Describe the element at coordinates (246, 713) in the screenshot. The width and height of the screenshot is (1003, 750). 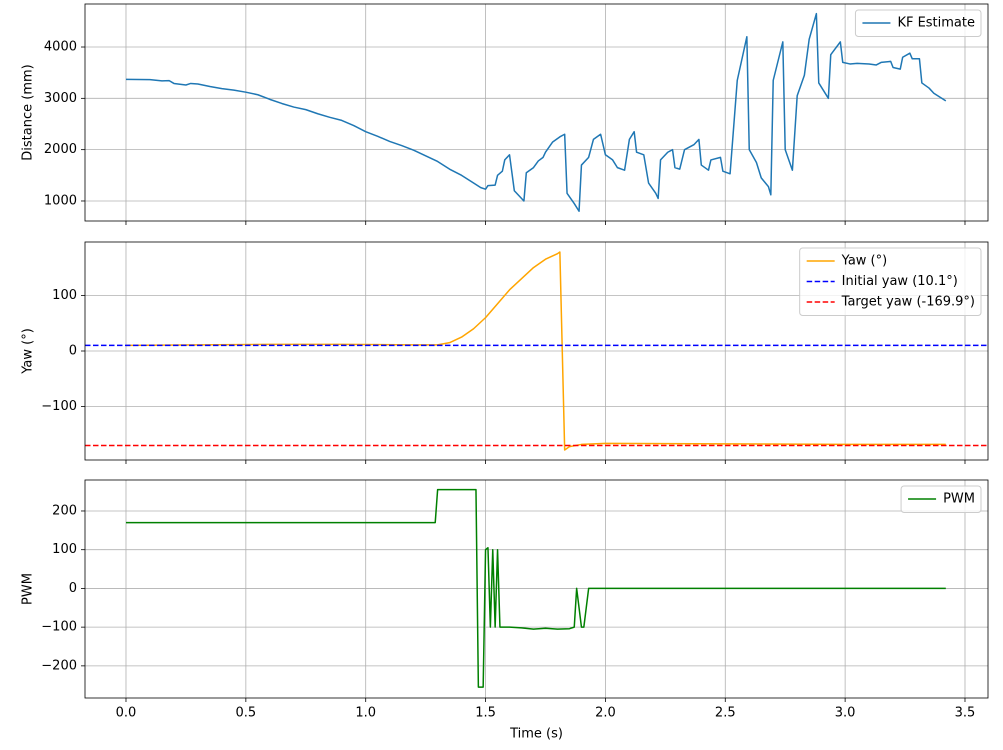
I see `x-tick-label: 0.5` at that location.